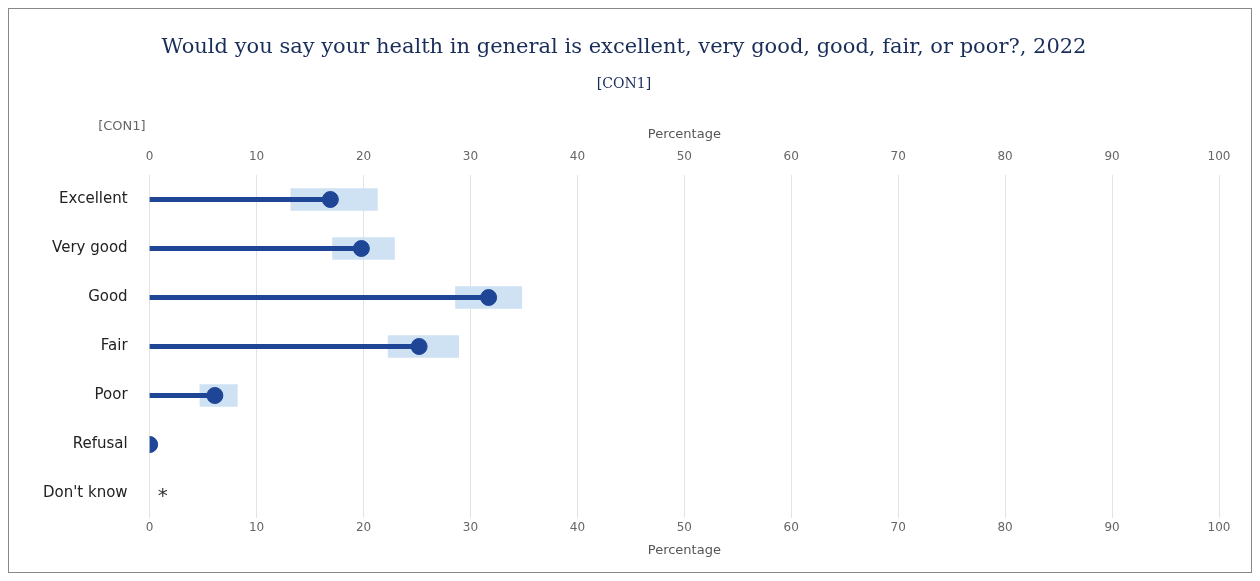 Image resolution: width=1260 pixels, height=581 pixels. What do you see at coordinates (1219, 527) in the screenshot?
I see `x-tick-label: 100` at bounding box center [1219, 527].